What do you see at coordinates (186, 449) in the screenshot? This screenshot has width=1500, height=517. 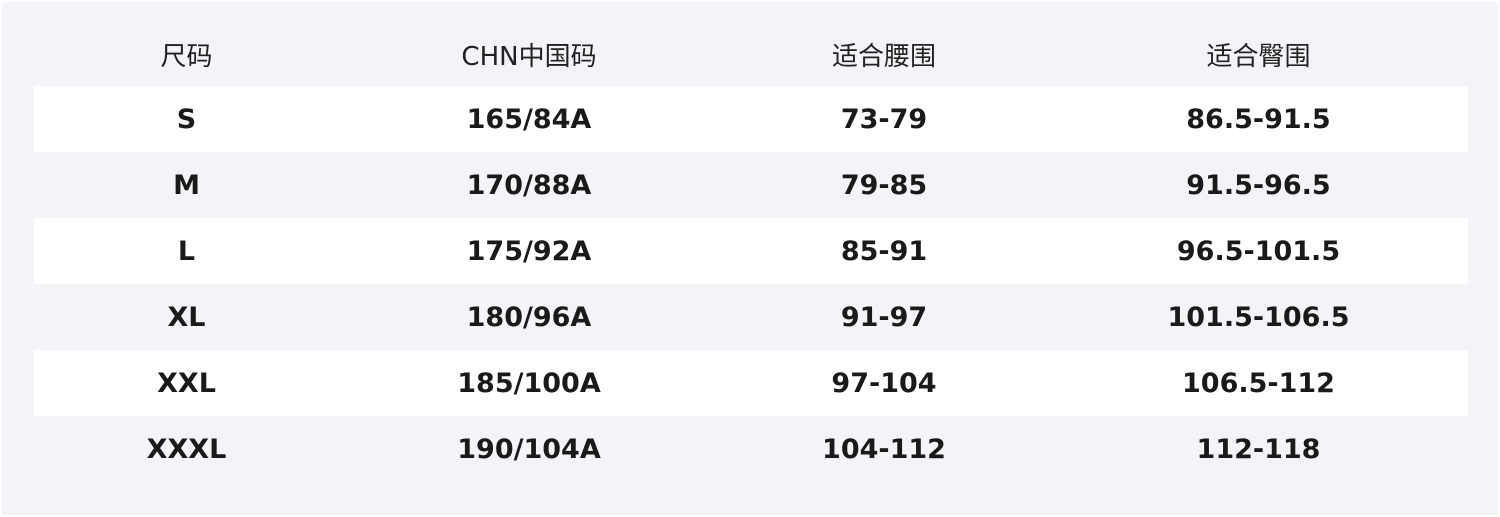 I see `table-cell: XXXL` at bounding box center [186, 449].